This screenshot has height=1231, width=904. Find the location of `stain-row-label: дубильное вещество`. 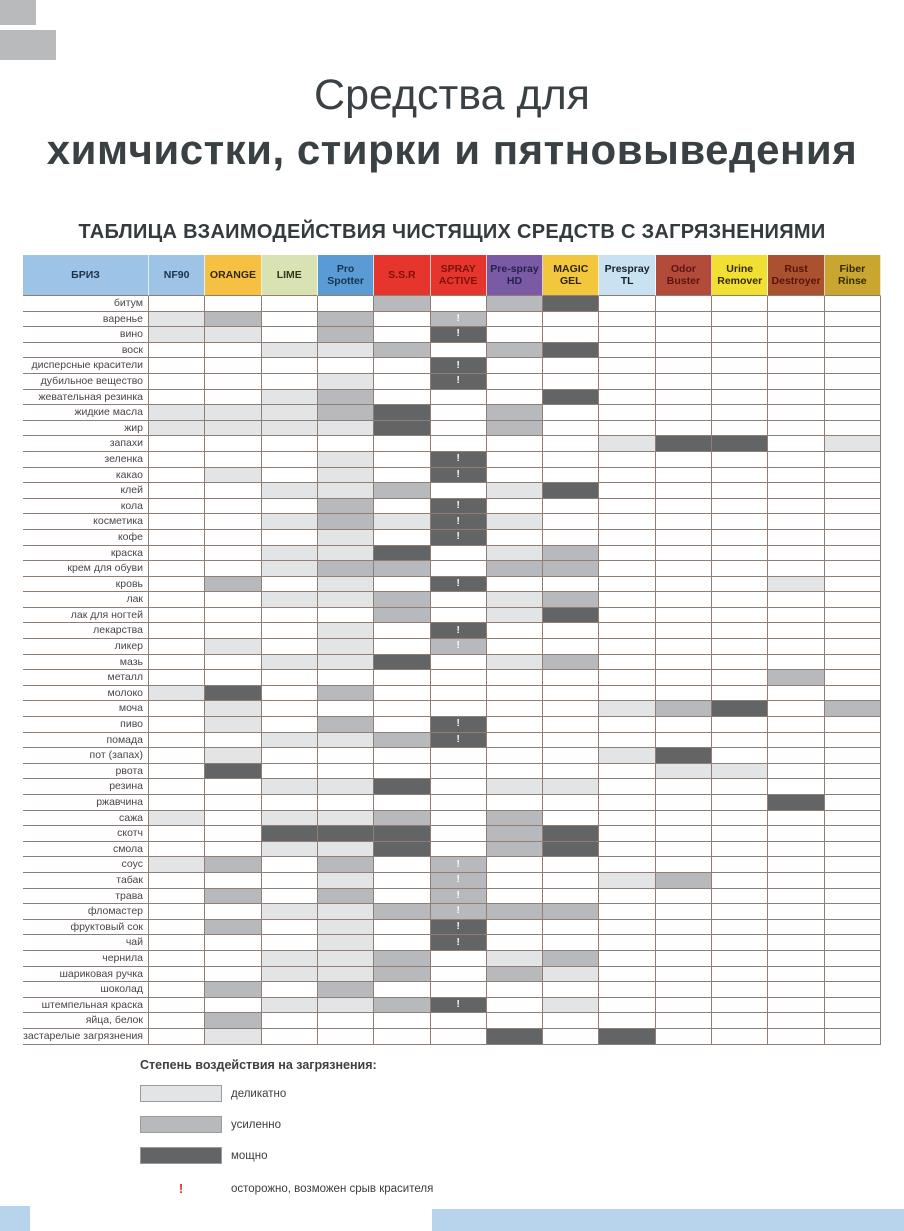

stain-row-label: дубильное вещество is located at coordinates (86, 381).